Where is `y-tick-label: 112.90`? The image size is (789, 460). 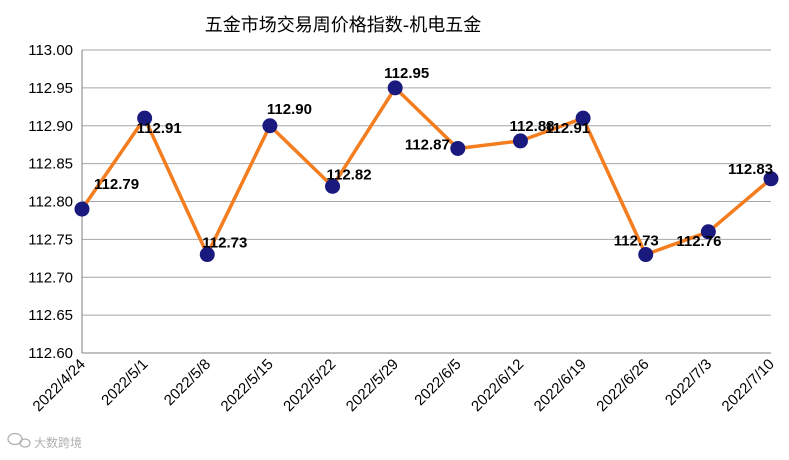 y-tick-label: 112.90 is located at coordinates (50, 126).